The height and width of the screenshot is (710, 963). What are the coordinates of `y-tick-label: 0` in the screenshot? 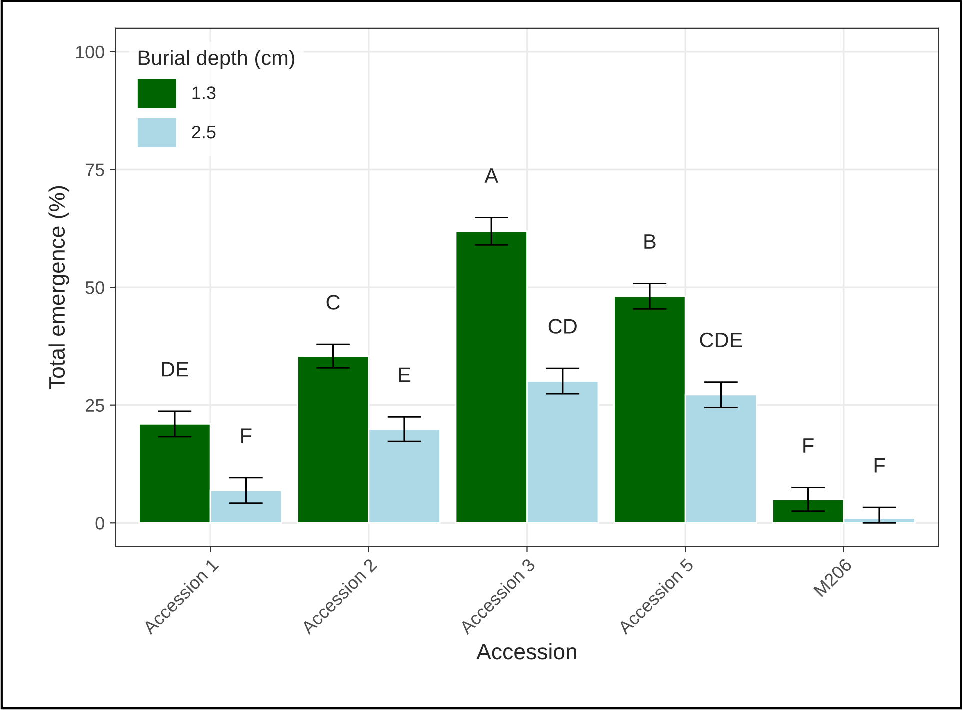 It's located at (100, 523).